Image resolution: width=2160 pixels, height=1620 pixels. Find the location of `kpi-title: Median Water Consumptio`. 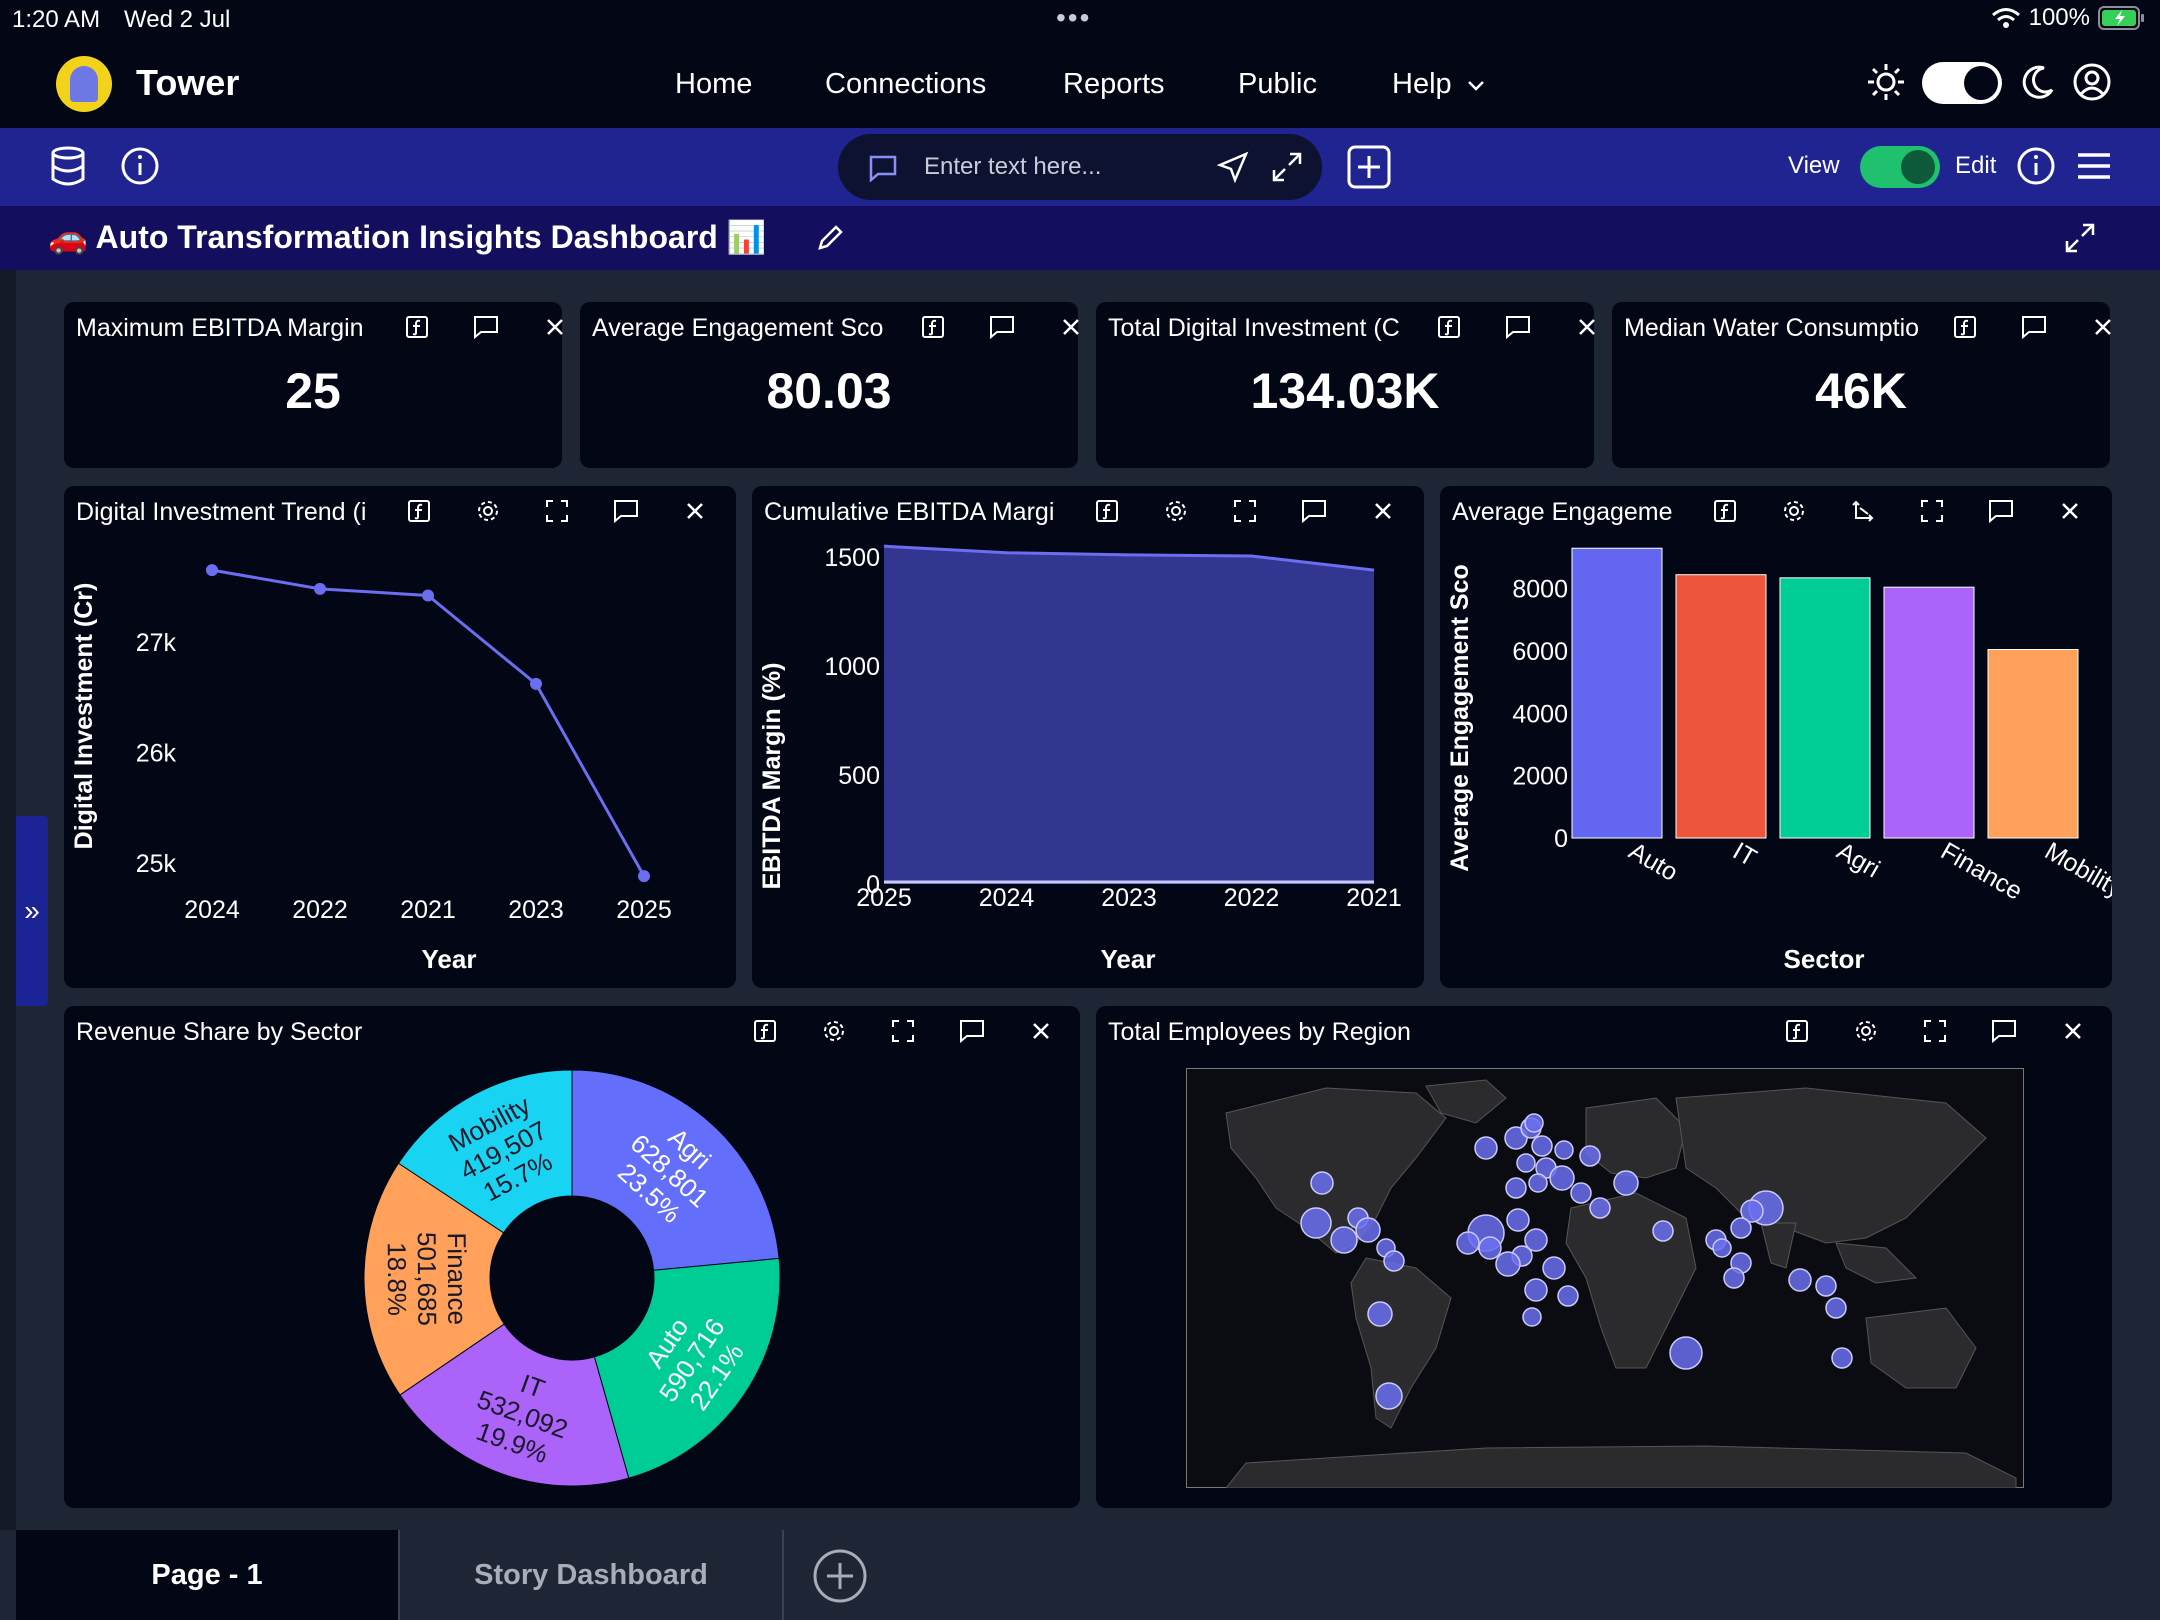

kpi-title: Median Water Consumptio is located at coordinates (1772, 328).